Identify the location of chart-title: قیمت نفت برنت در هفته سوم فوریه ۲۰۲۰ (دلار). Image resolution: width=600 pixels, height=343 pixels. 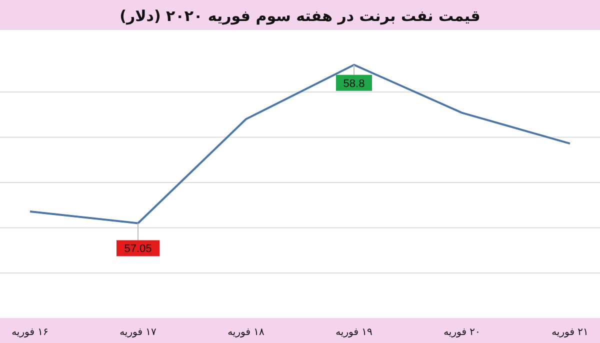
(300, 16).